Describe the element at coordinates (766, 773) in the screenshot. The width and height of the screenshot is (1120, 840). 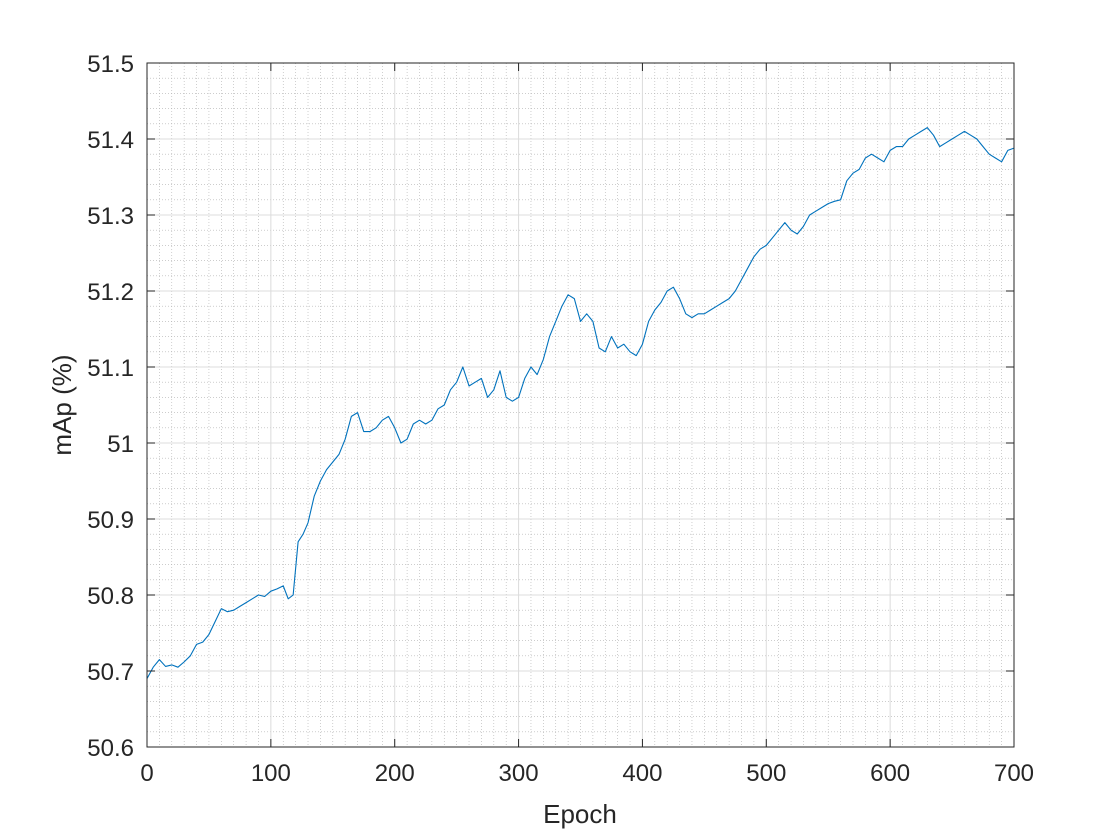
I see `x-tick-label: 500` at that location.